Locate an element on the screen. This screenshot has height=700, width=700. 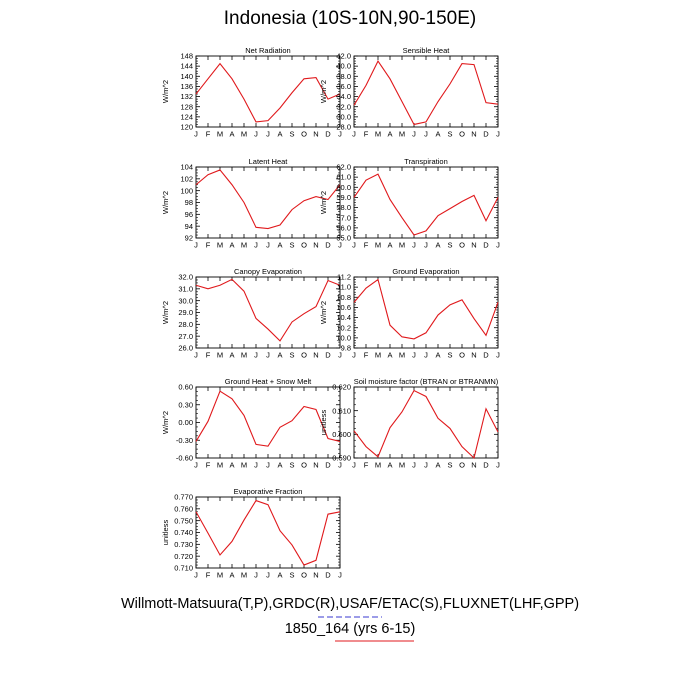
y-tick-label: 0.720 is located at coordinates (183, 556).